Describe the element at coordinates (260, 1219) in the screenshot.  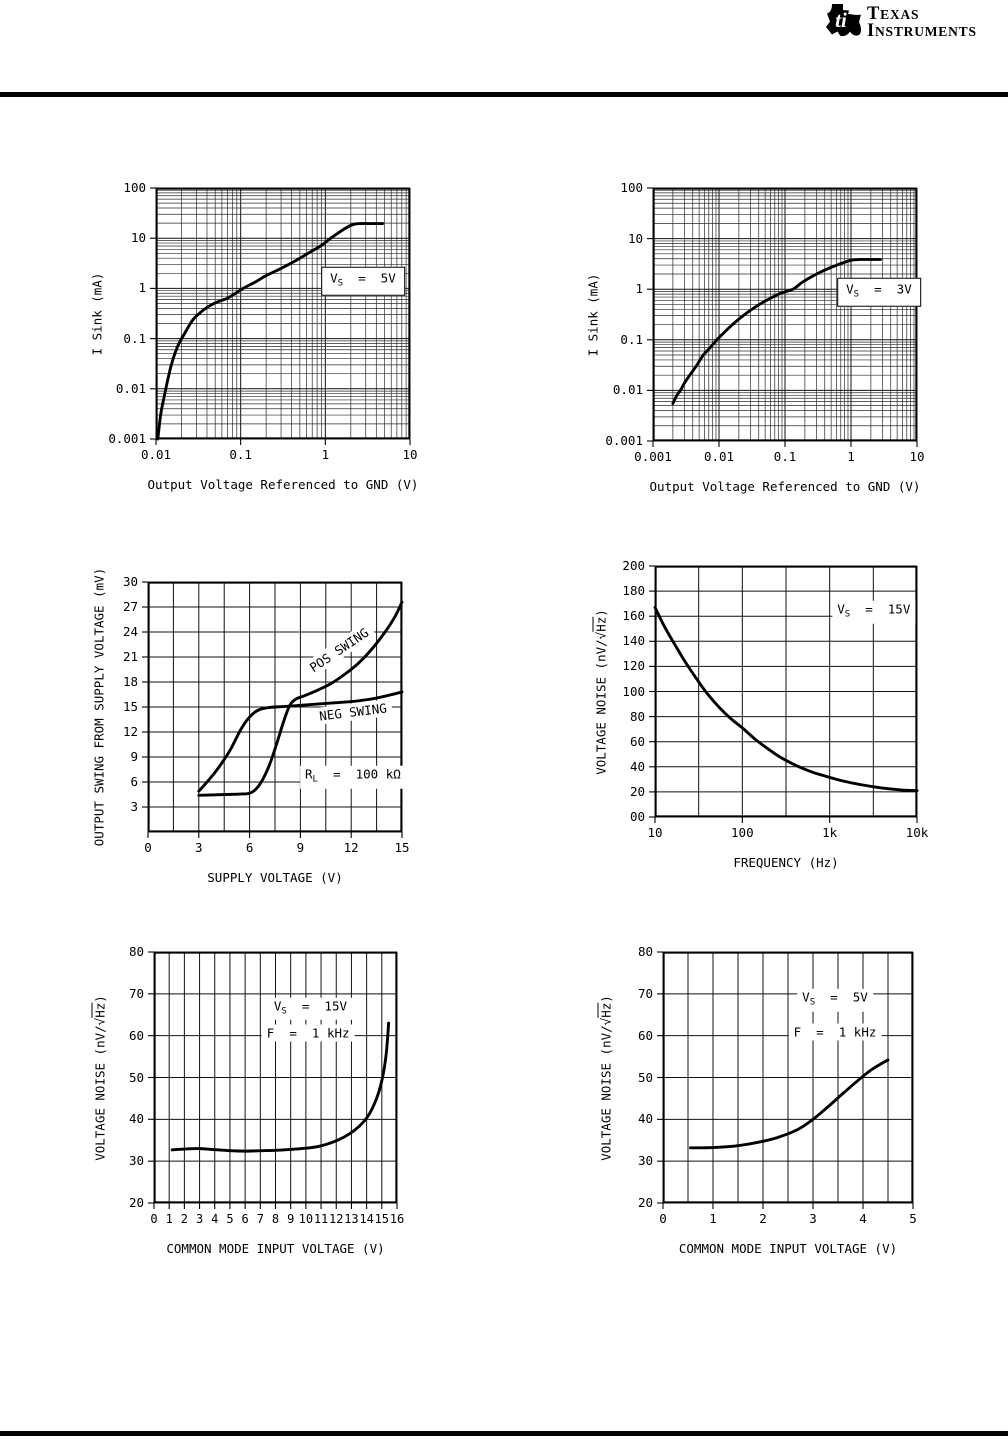
I see `x-tick: 7` at that location.